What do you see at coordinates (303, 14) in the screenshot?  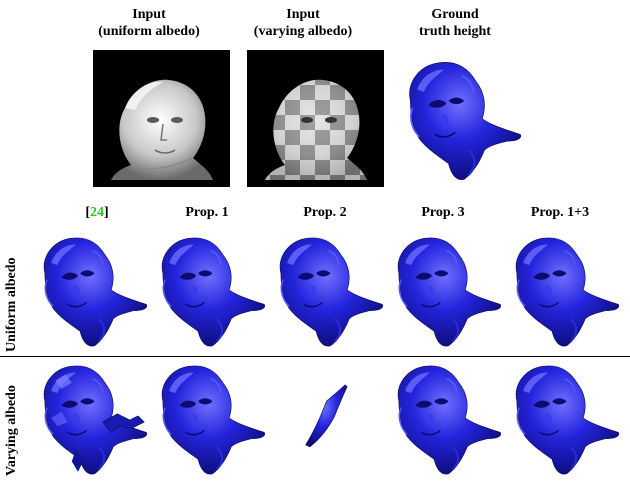 I see `header-input-varying-line1: Input` at bounding box center [303, 14].